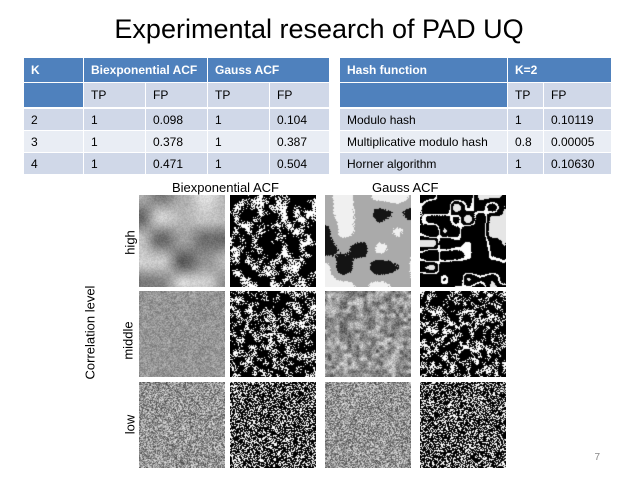  I want to click on cell: 2, so click(54, 119).